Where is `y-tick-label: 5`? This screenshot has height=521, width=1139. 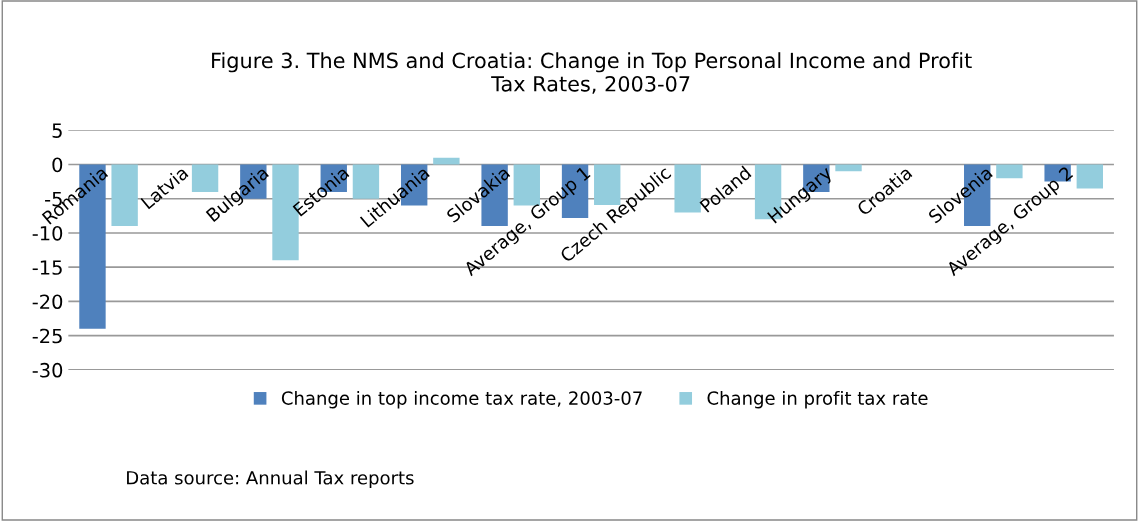
y-tick-label: 5 is located at coordinates (57, 130).